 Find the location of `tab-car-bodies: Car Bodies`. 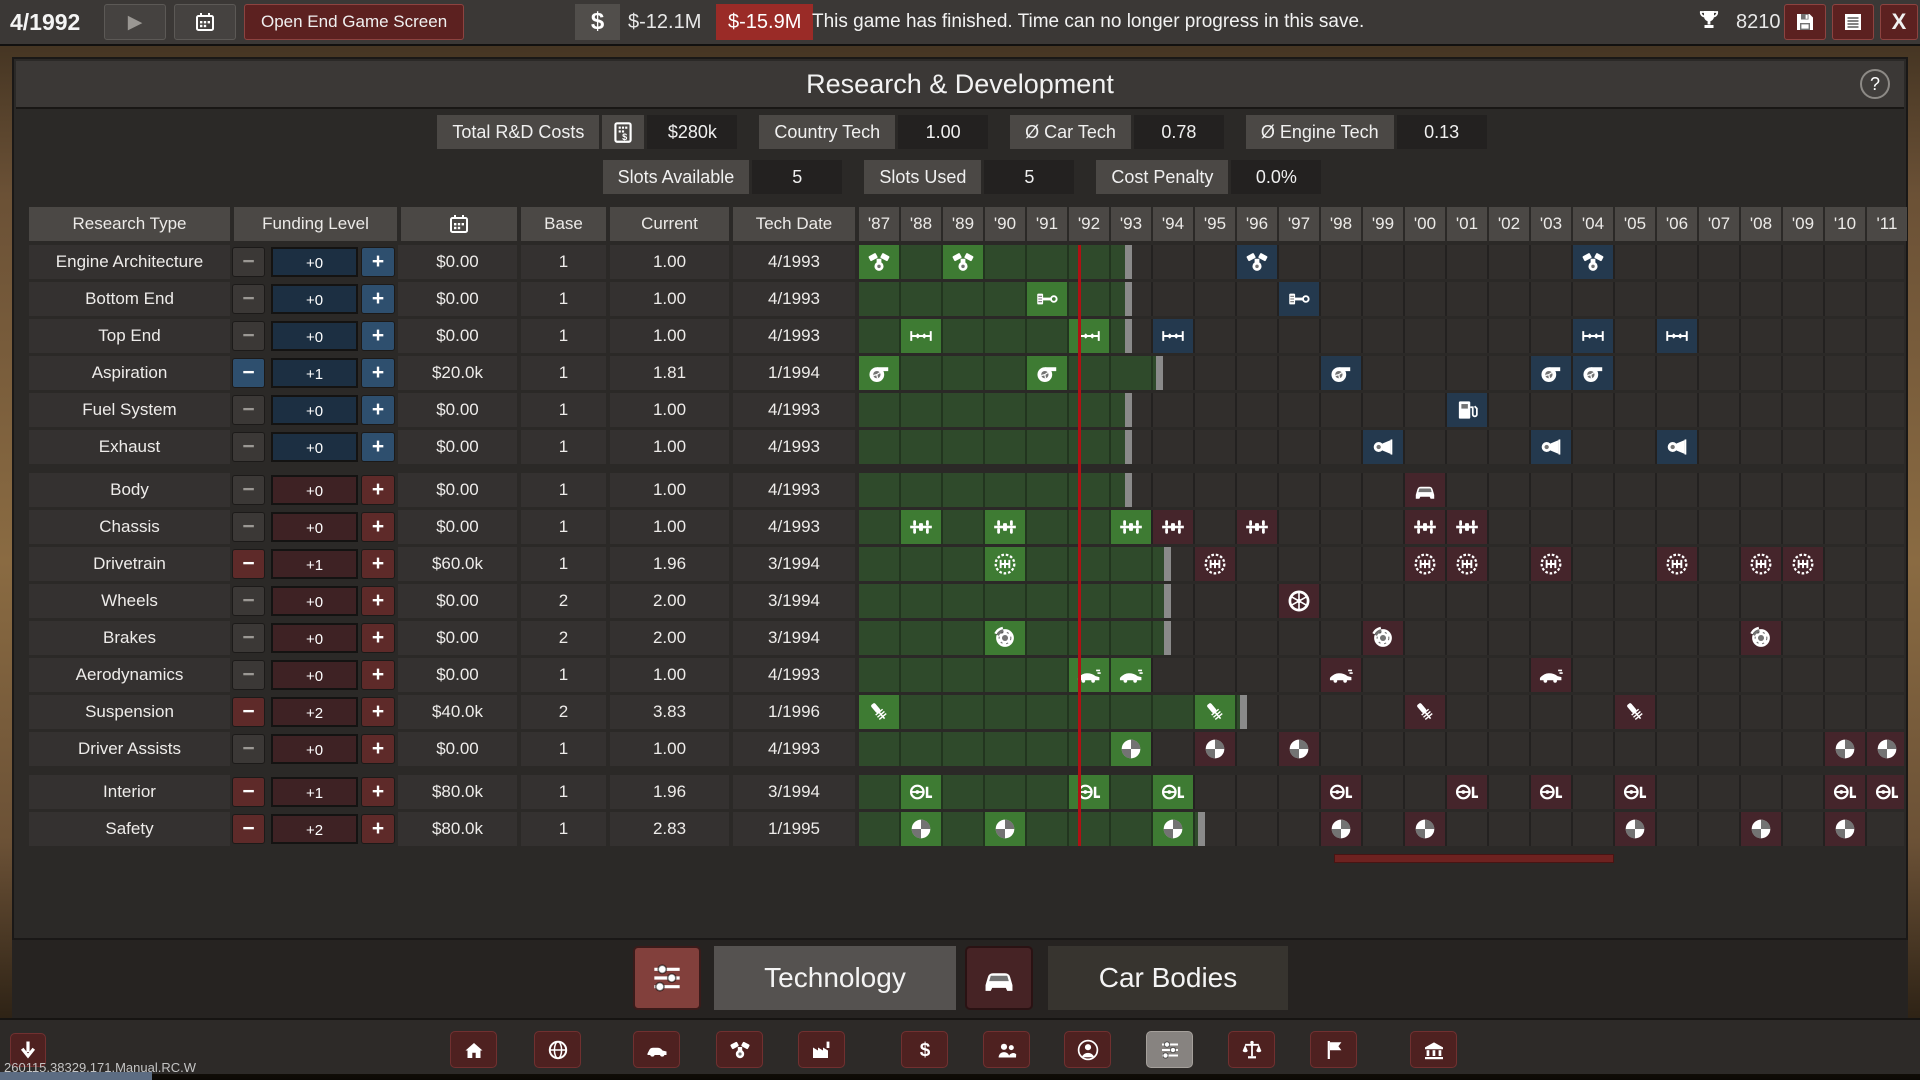

tab-car-bodies: Car Bodies is located at coordinates (1168, 978).